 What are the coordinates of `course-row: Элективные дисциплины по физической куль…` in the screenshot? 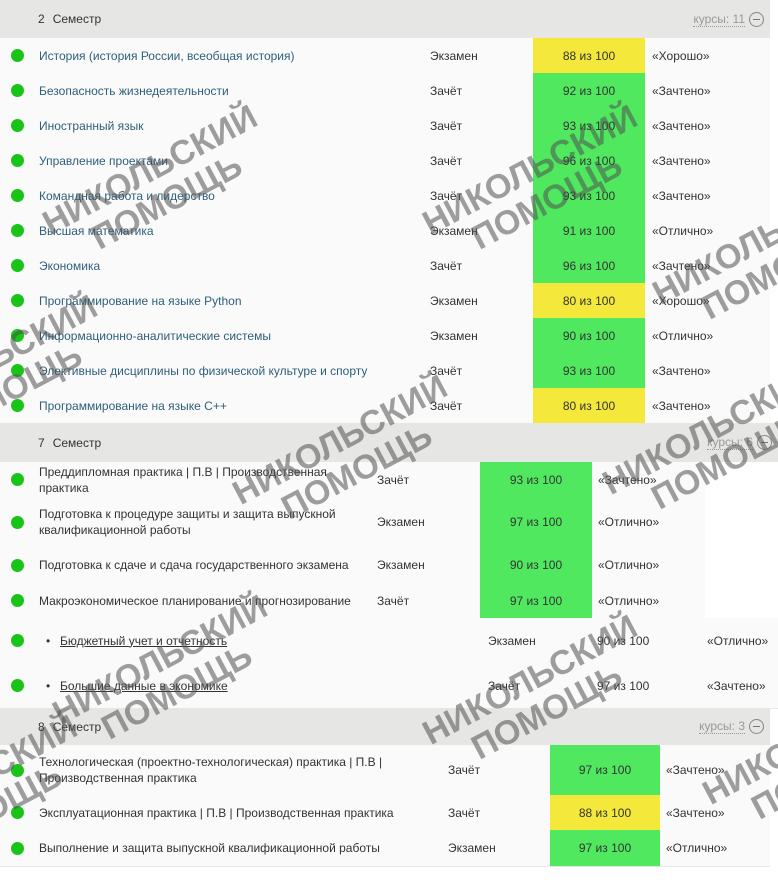 It's located at (385, 371).